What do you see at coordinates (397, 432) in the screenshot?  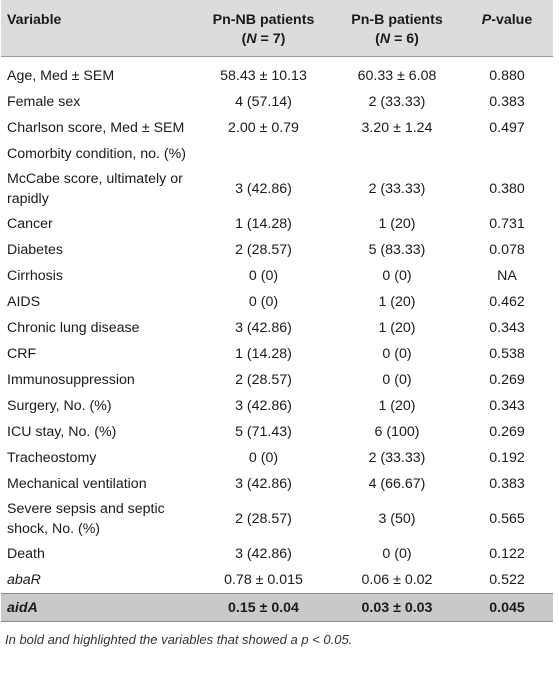 I see `cell-pn-b: 6 (100)` at bounding box center [397, 432].